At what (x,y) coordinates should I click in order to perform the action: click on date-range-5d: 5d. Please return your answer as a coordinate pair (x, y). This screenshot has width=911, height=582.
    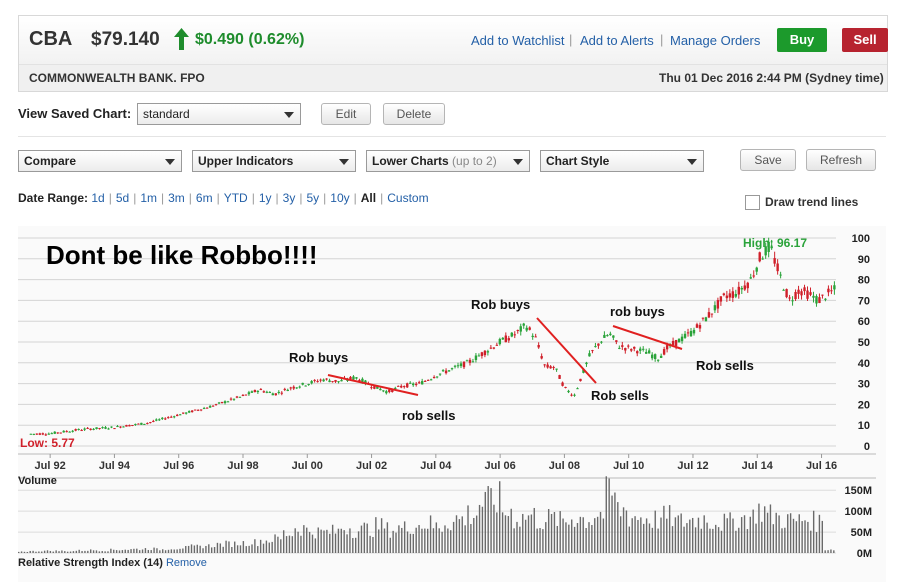
    Looking at the image, I should click on (122, 198).